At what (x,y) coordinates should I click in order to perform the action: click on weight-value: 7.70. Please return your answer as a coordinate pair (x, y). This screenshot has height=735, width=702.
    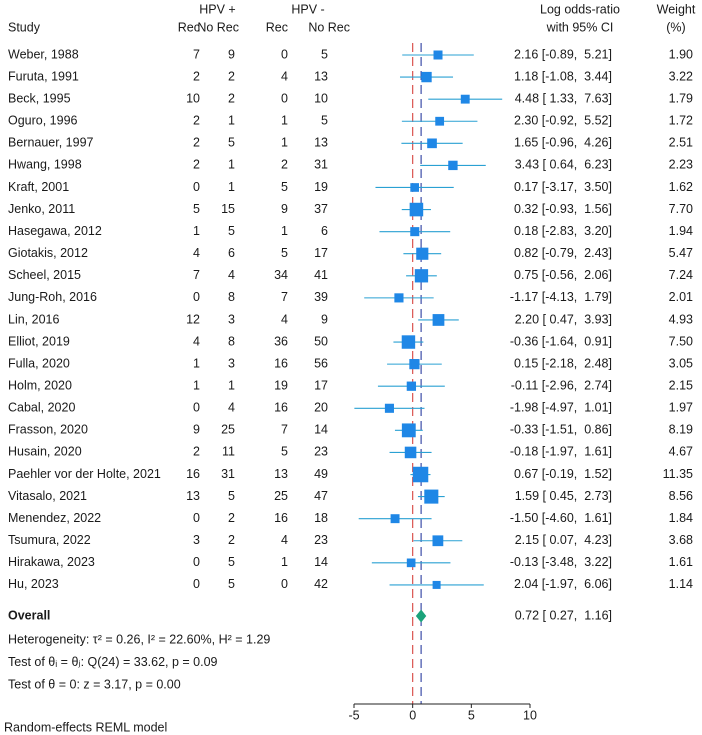
    Looking at the image, I should click on (681, 209).